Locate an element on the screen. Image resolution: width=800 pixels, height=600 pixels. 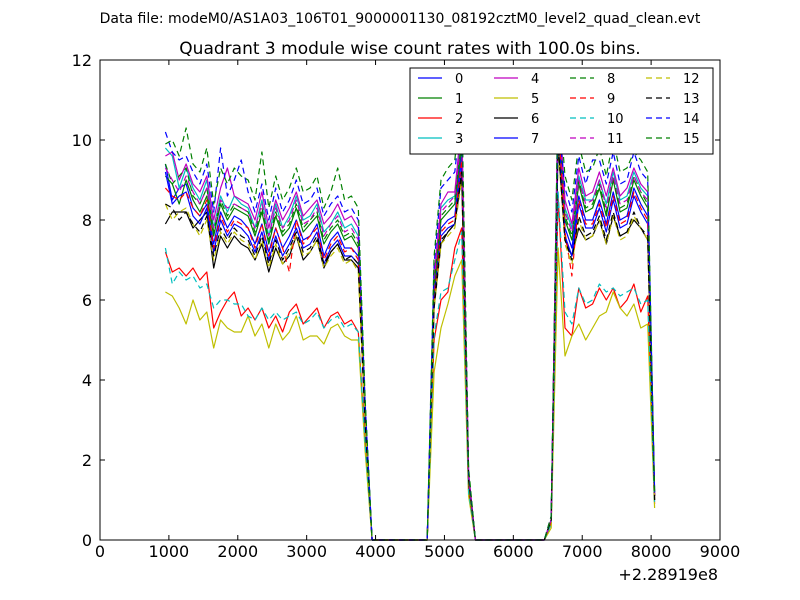
y-tick-label: 12 is located at coordinates (82, 60).